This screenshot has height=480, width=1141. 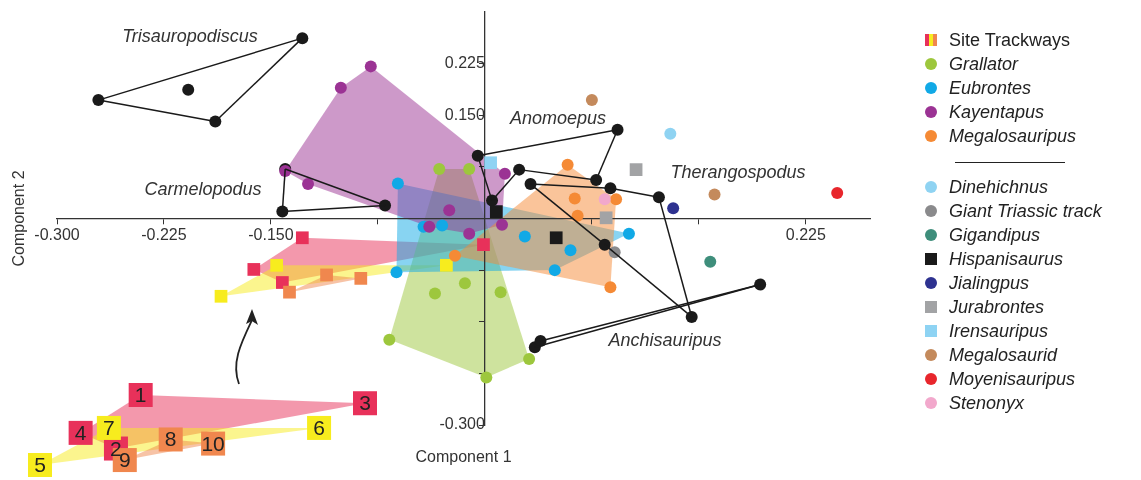 I want to click on x-tick-label: 0.225, so click(x=805, y=234).